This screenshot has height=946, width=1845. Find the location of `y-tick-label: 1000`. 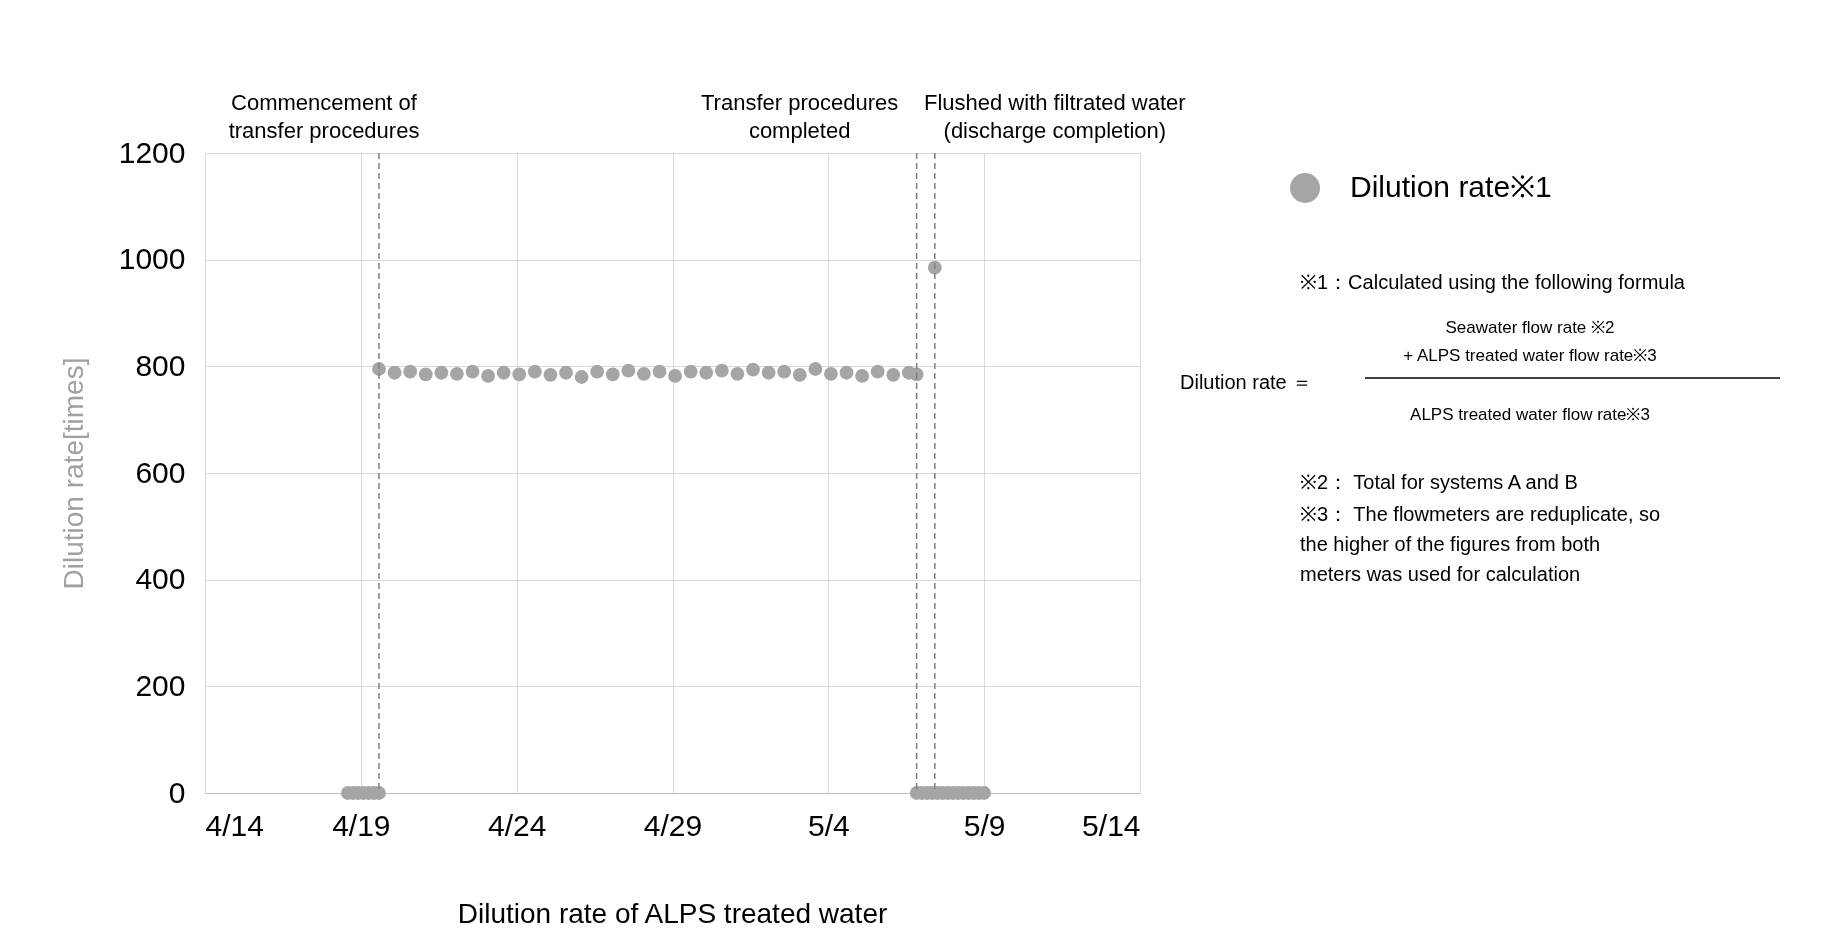

y-tick-label: 1000 is located at coordinates (152, 259).